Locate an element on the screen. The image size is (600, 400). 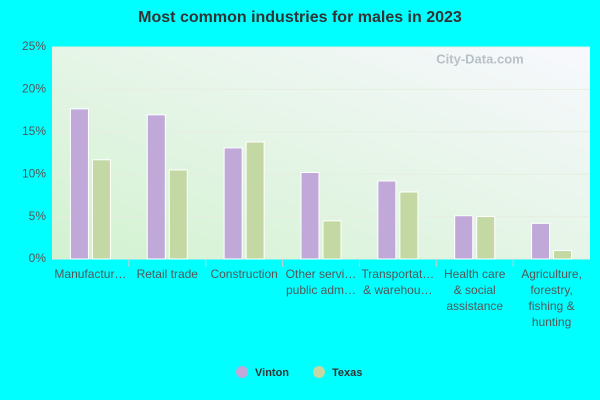
x-tick-label: assistance is located at coordinates (474, 306).